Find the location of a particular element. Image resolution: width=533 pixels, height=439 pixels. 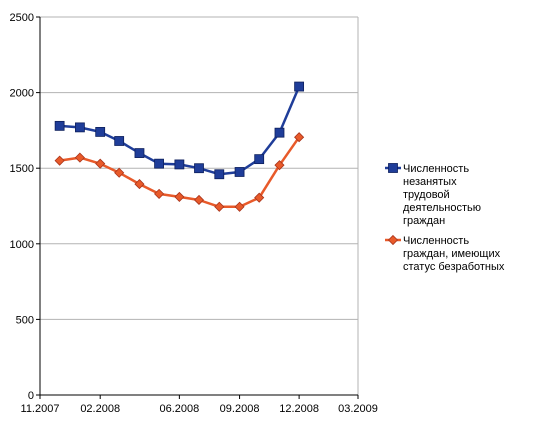

x-tick-label: 02.2008 is located at coordinates (100, 409).